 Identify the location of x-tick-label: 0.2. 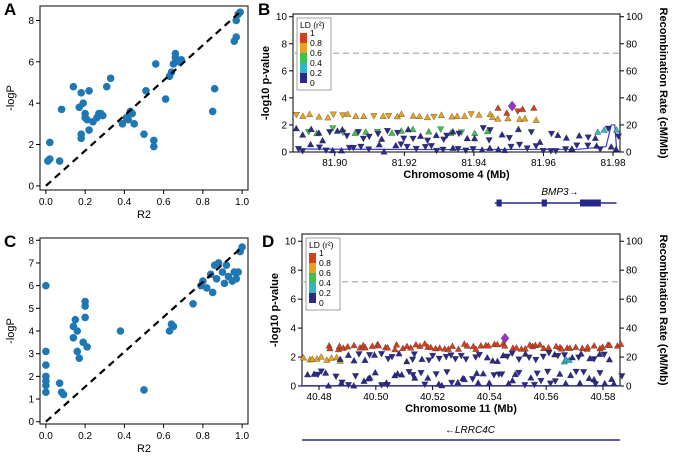
(85, 202).